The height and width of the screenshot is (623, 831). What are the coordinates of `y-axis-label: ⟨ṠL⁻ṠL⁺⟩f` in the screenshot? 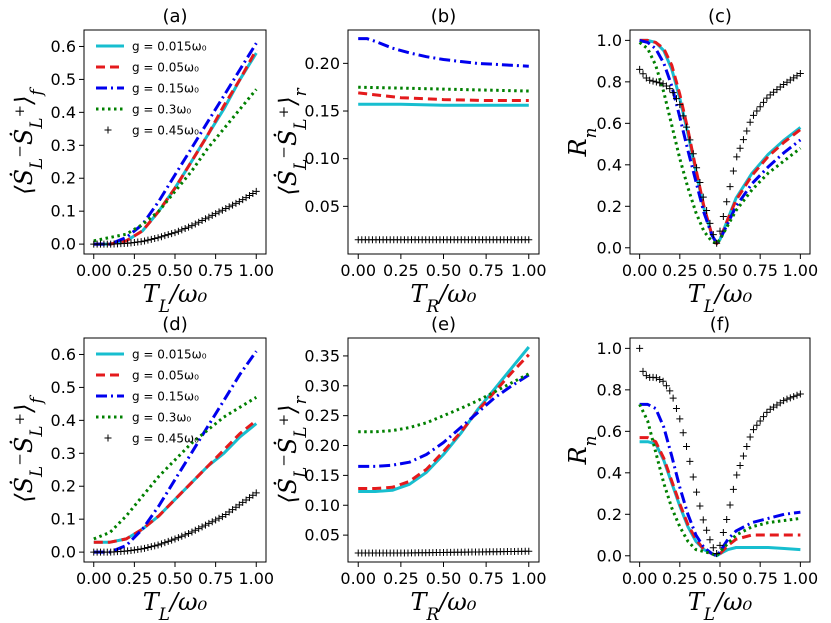 It's located at (27, 448).